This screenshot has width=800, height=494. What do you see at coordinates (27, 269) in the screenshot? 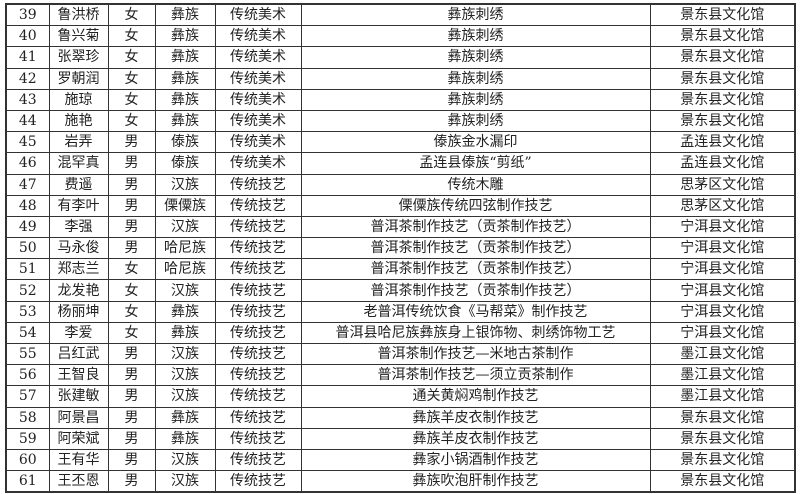
I see `cell-number: 51` at bounding box center [27, 269].